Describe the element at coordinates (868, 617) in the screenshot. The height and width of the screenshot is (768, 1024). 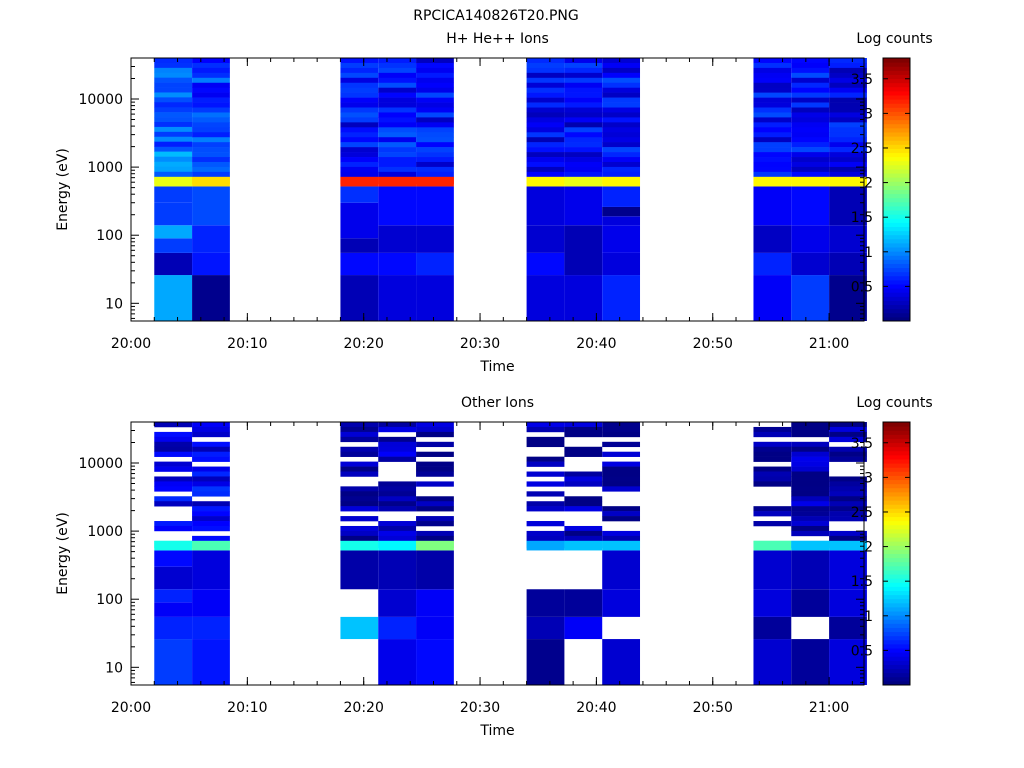
I see `colorbar-tick-label: 1` at that location.